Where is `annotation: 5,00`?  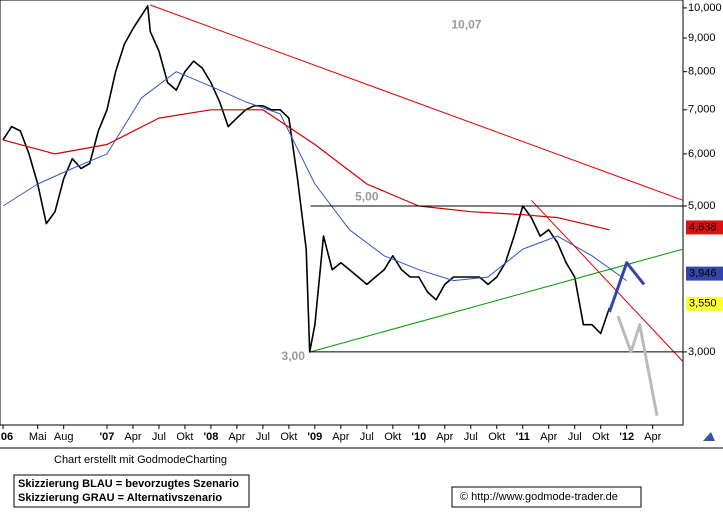 annotation: 5,00 is located at coordinates (367, 197).